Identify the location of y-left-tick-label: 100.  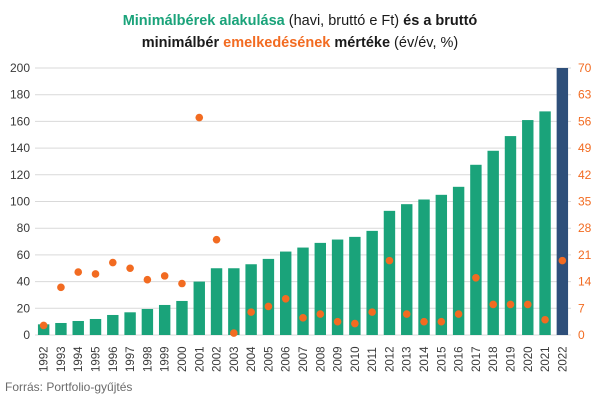
(20, 202).